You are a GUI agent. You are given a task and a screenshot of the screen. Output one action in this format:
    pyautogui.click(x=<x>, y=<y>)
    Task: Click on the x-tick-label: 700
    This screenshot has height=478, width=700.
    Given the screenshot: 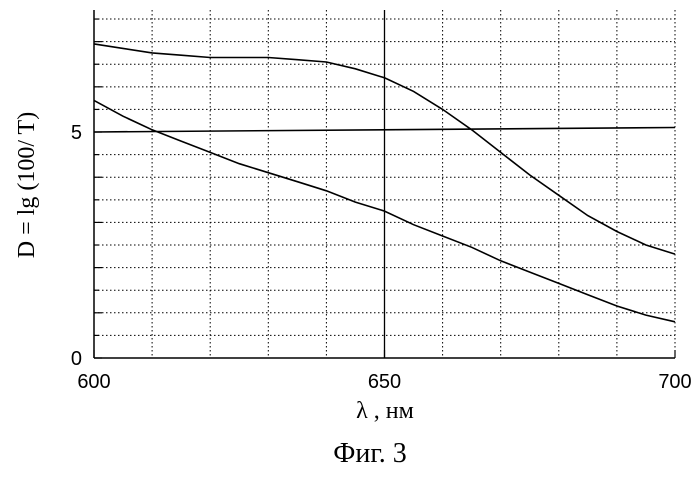 What is the action you would take?
    pyautogui.click(x=674, y=382)
    